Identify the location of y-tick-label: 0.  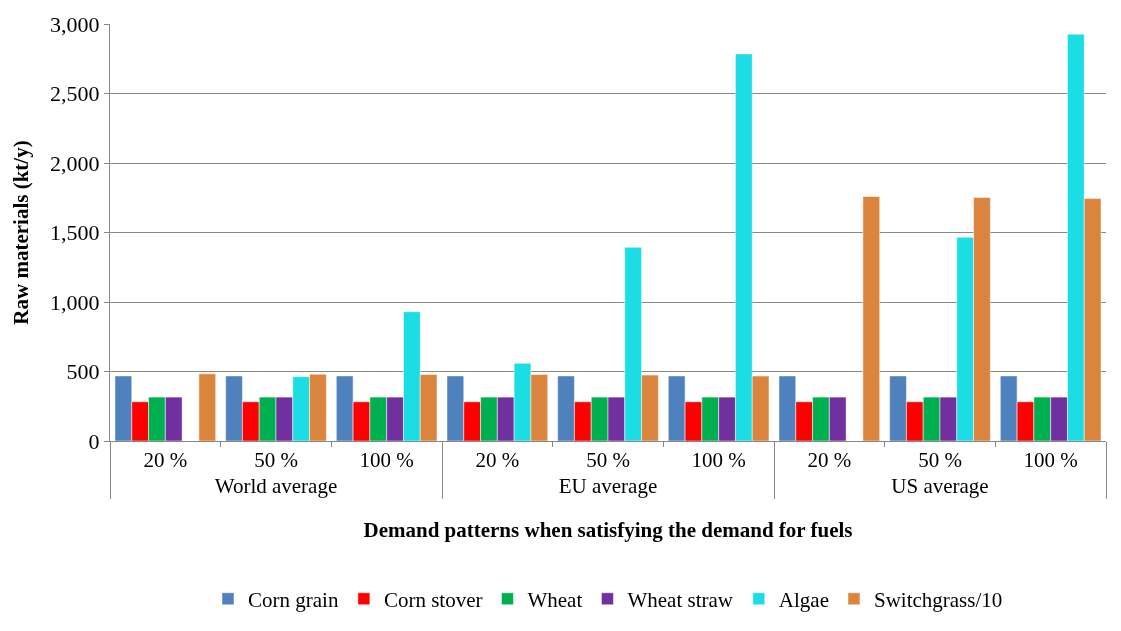
(94, 441).